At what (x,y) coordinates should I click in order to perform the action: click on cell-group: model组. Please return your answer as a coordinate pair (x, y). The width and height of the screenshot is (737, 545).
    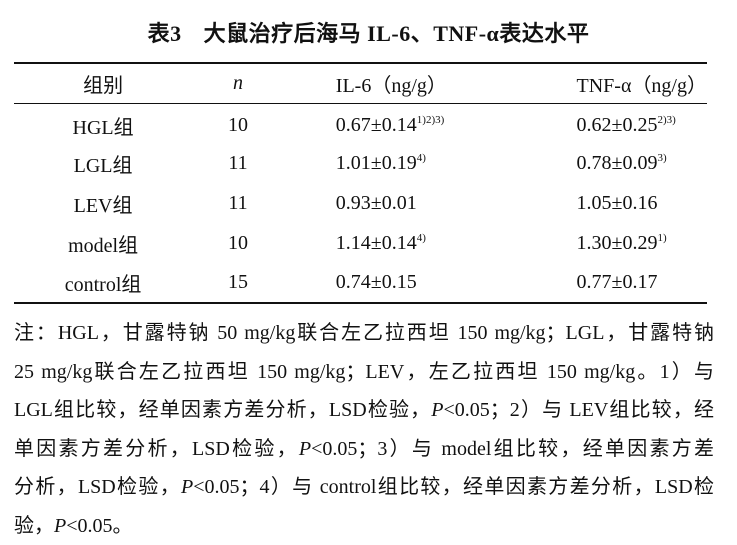
    Looking at the image, I should click on (103, 243).